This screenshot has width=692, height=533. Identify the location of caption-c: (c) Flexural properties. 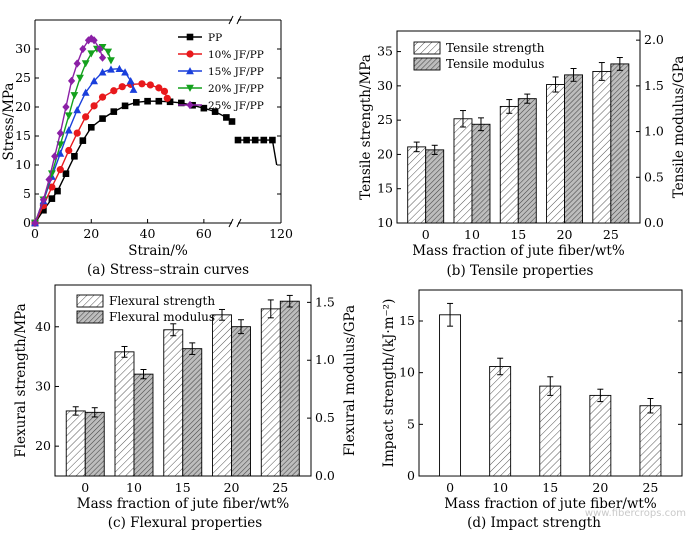
(185, 523).